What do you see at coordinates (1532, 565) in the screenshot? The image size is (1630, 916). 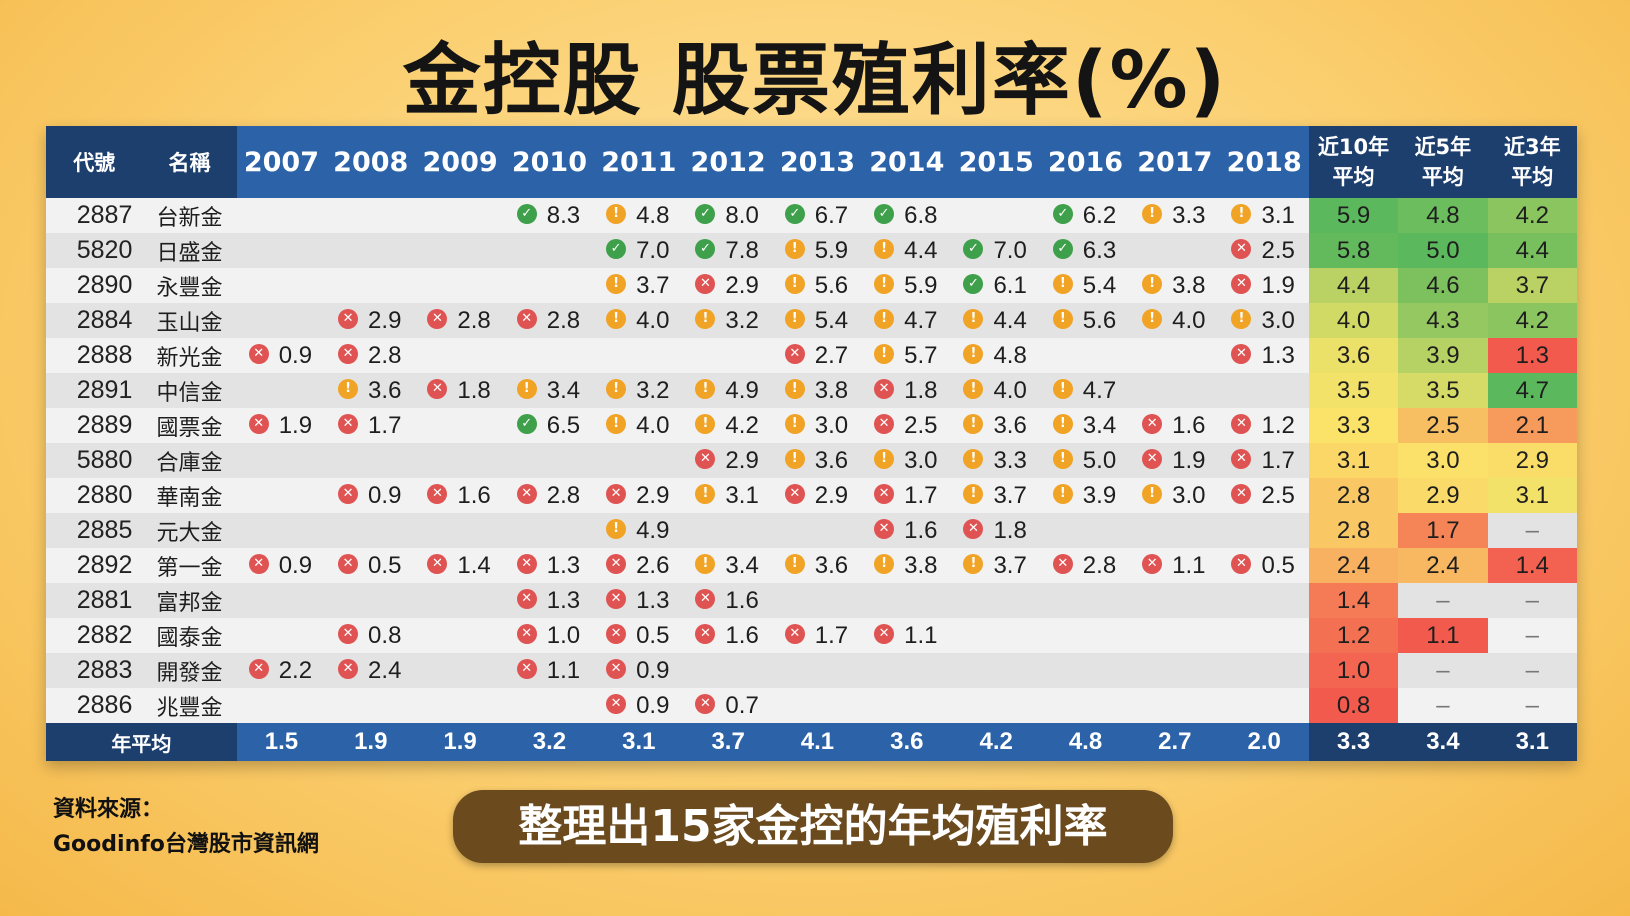 I see `average-cell: 1.4` at bounding box center [1532, 565].